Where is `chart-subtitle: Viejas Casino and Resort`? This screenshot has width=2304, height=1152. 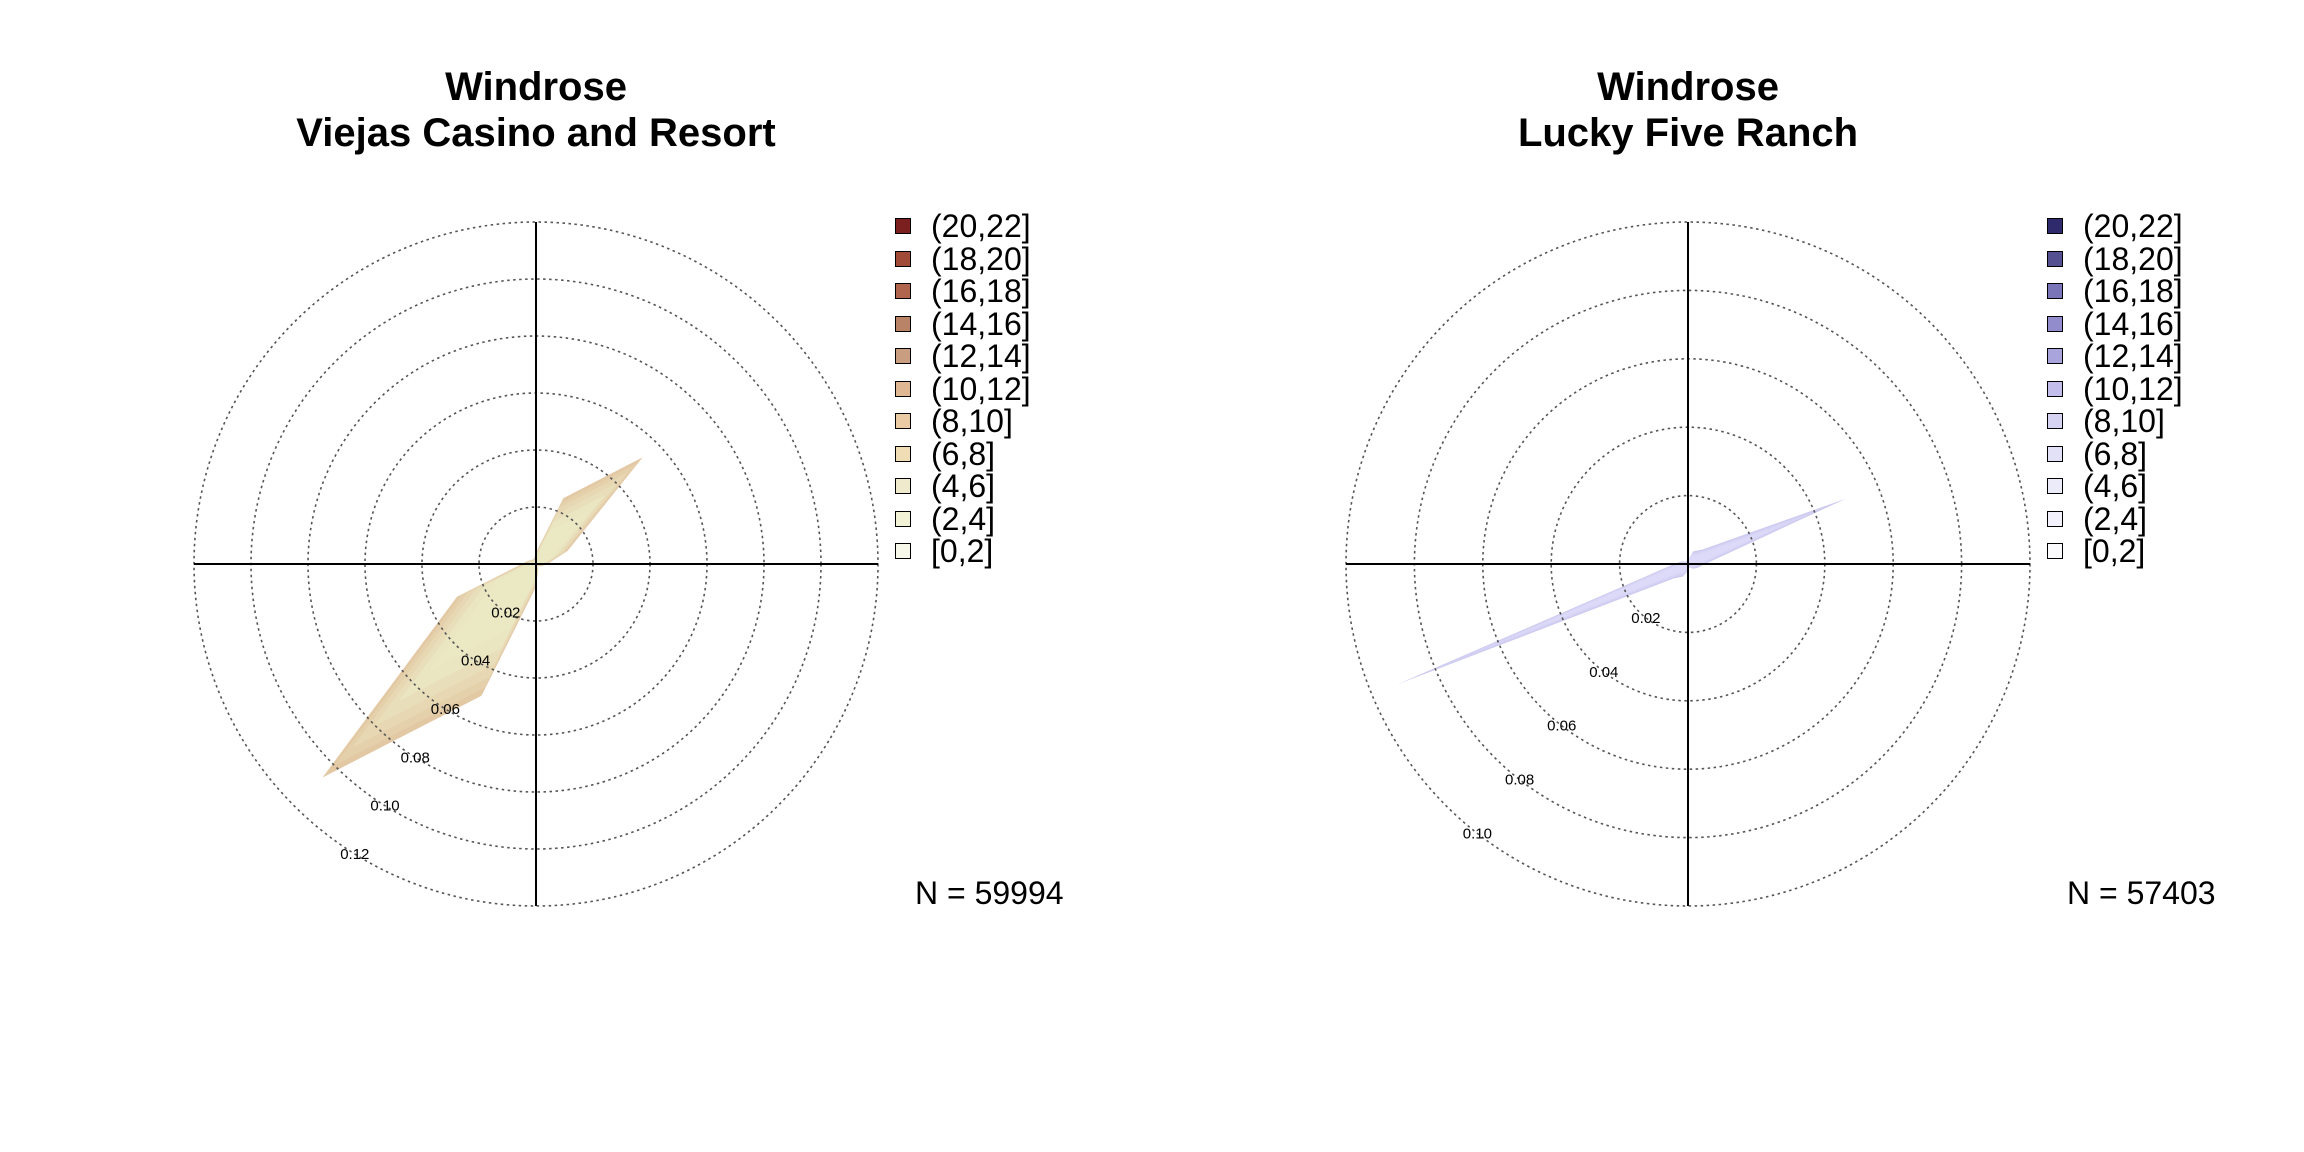 chart-subtitle: Viejas Casino and Resort is located at coordinates (536, 133).